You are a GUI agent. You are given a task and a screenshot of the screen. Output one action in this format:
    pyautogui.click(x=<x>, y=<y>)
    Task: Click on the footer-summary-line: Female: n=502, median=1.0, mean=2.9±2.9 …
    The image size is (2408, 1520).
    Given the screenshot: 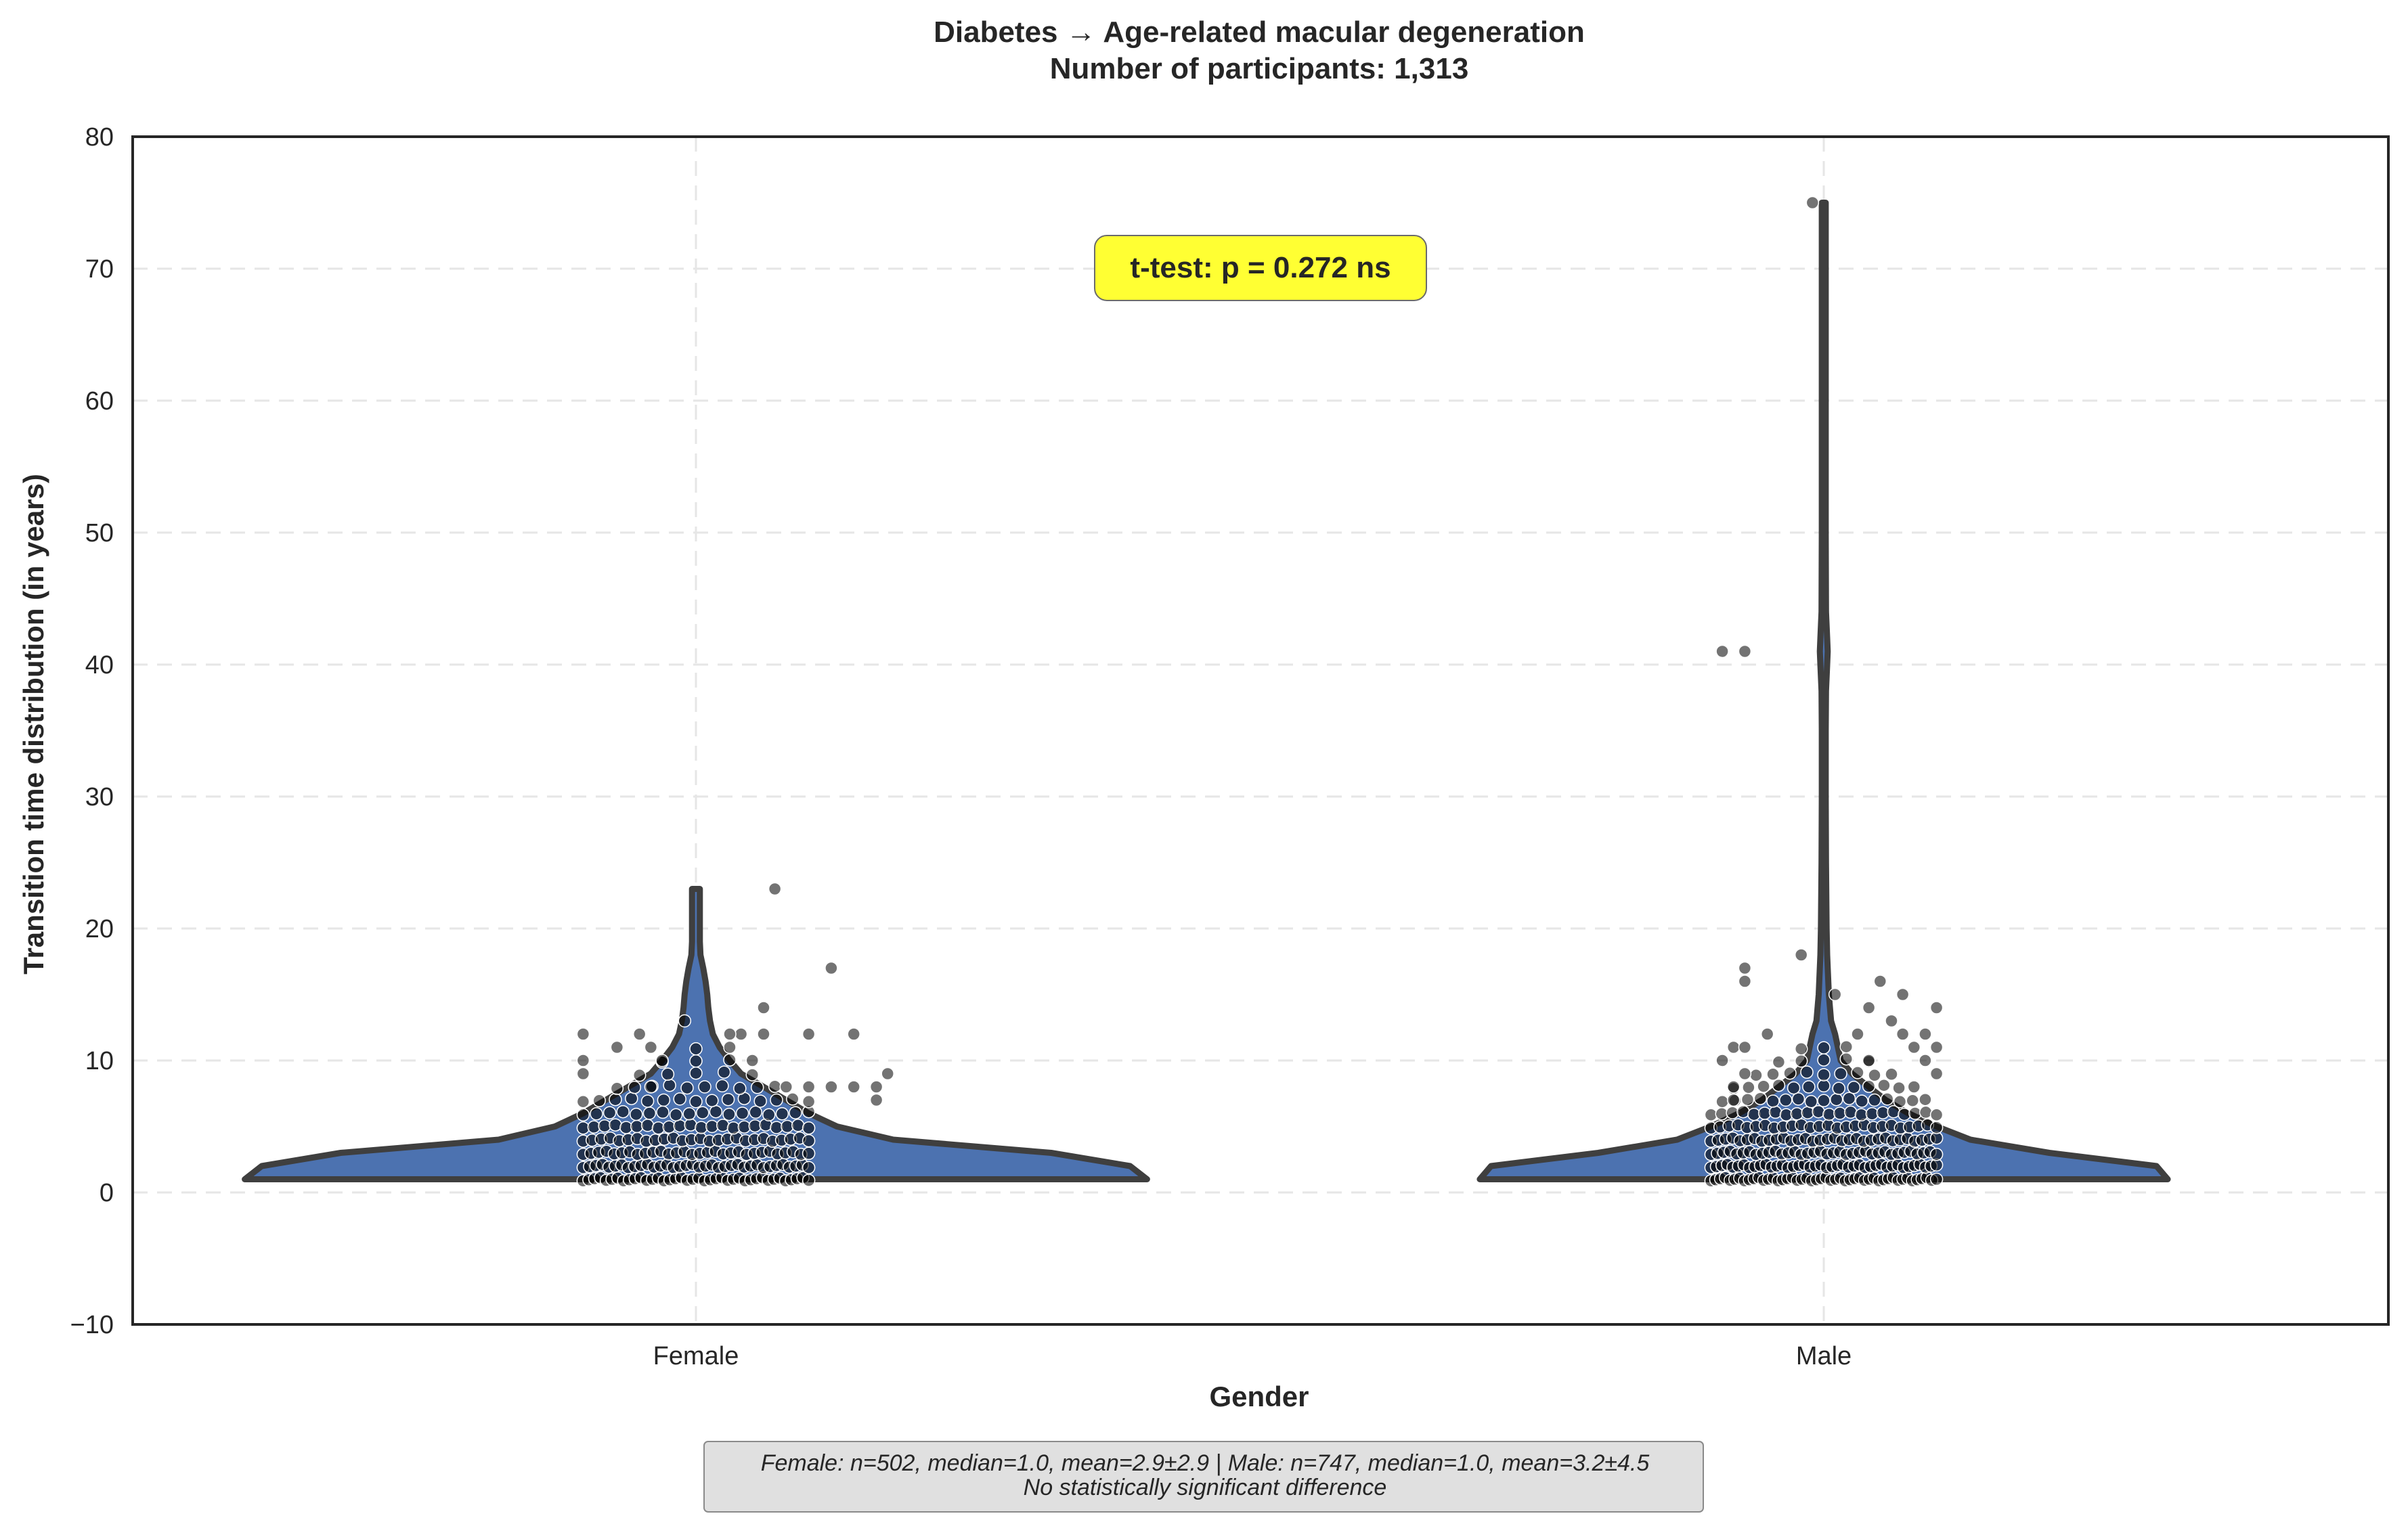 What is the action you would take?
    pyautogui.click(x=1205, y=1463)
    